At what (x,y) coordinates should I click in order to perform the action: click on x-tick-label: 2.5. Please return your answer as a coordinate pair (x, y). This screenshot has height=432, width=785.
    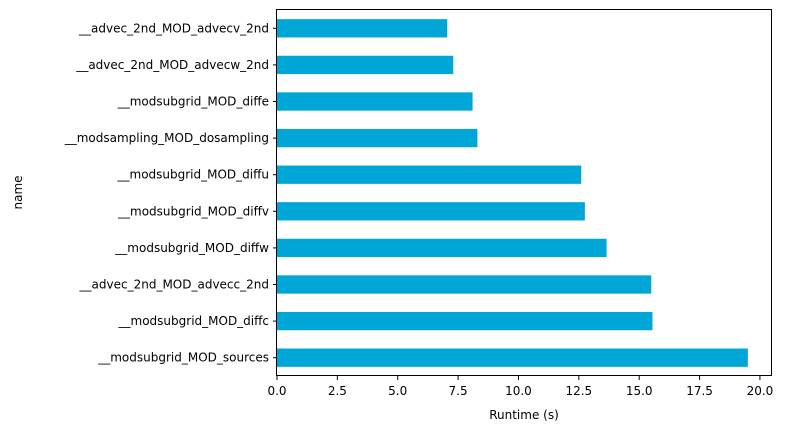
    Looking at the image, I should click on (337, 391).